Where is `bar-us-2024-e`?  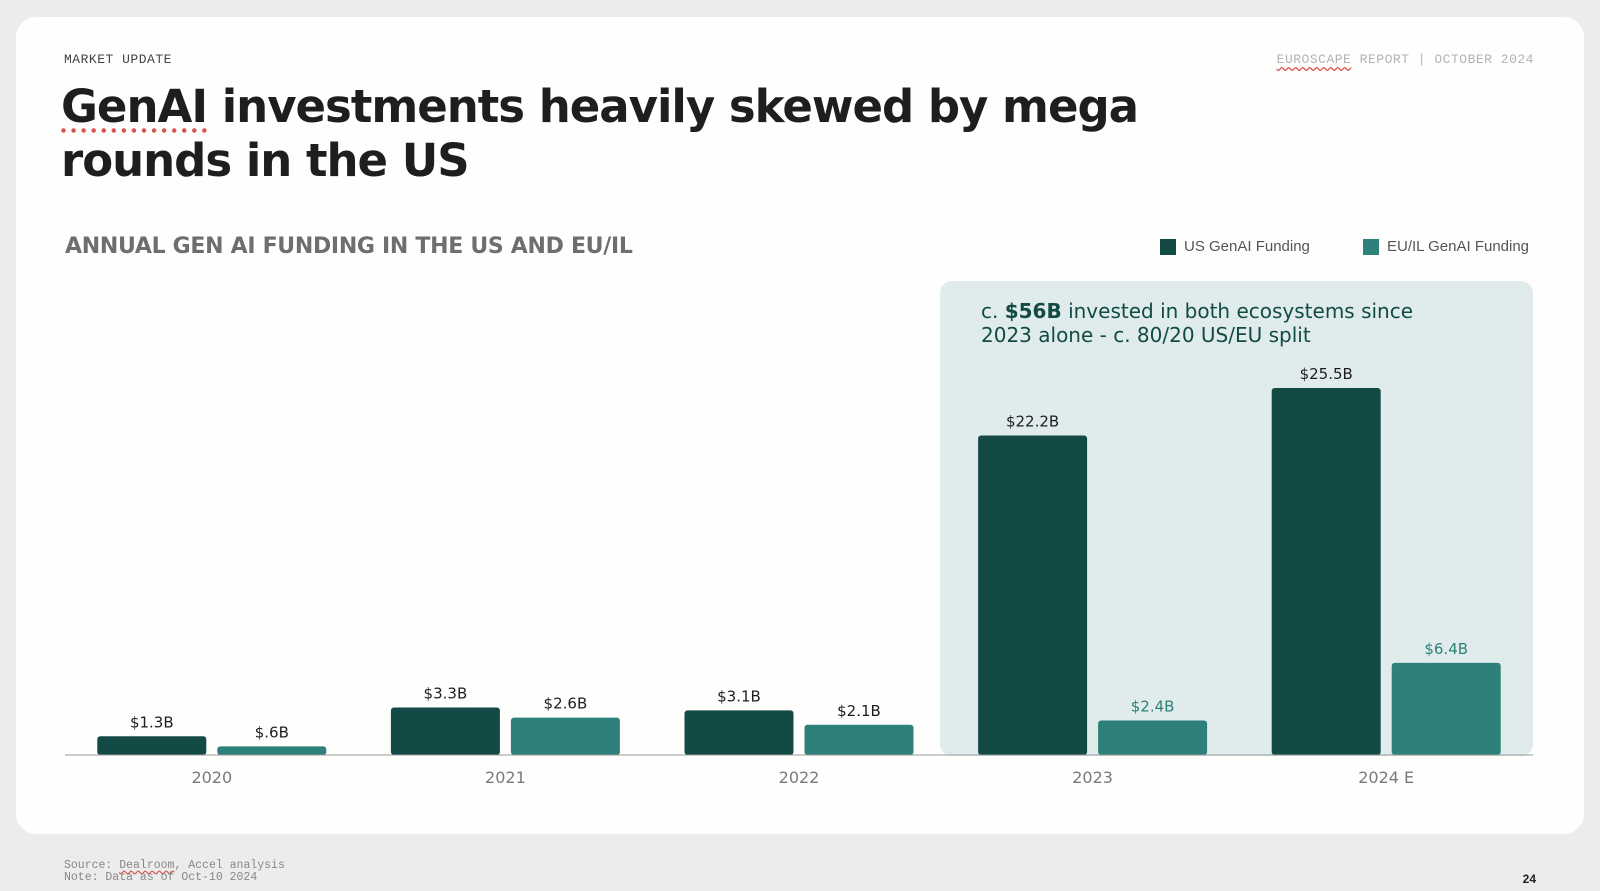 bar-us-2024-e is located at coordinates (1326, 571).